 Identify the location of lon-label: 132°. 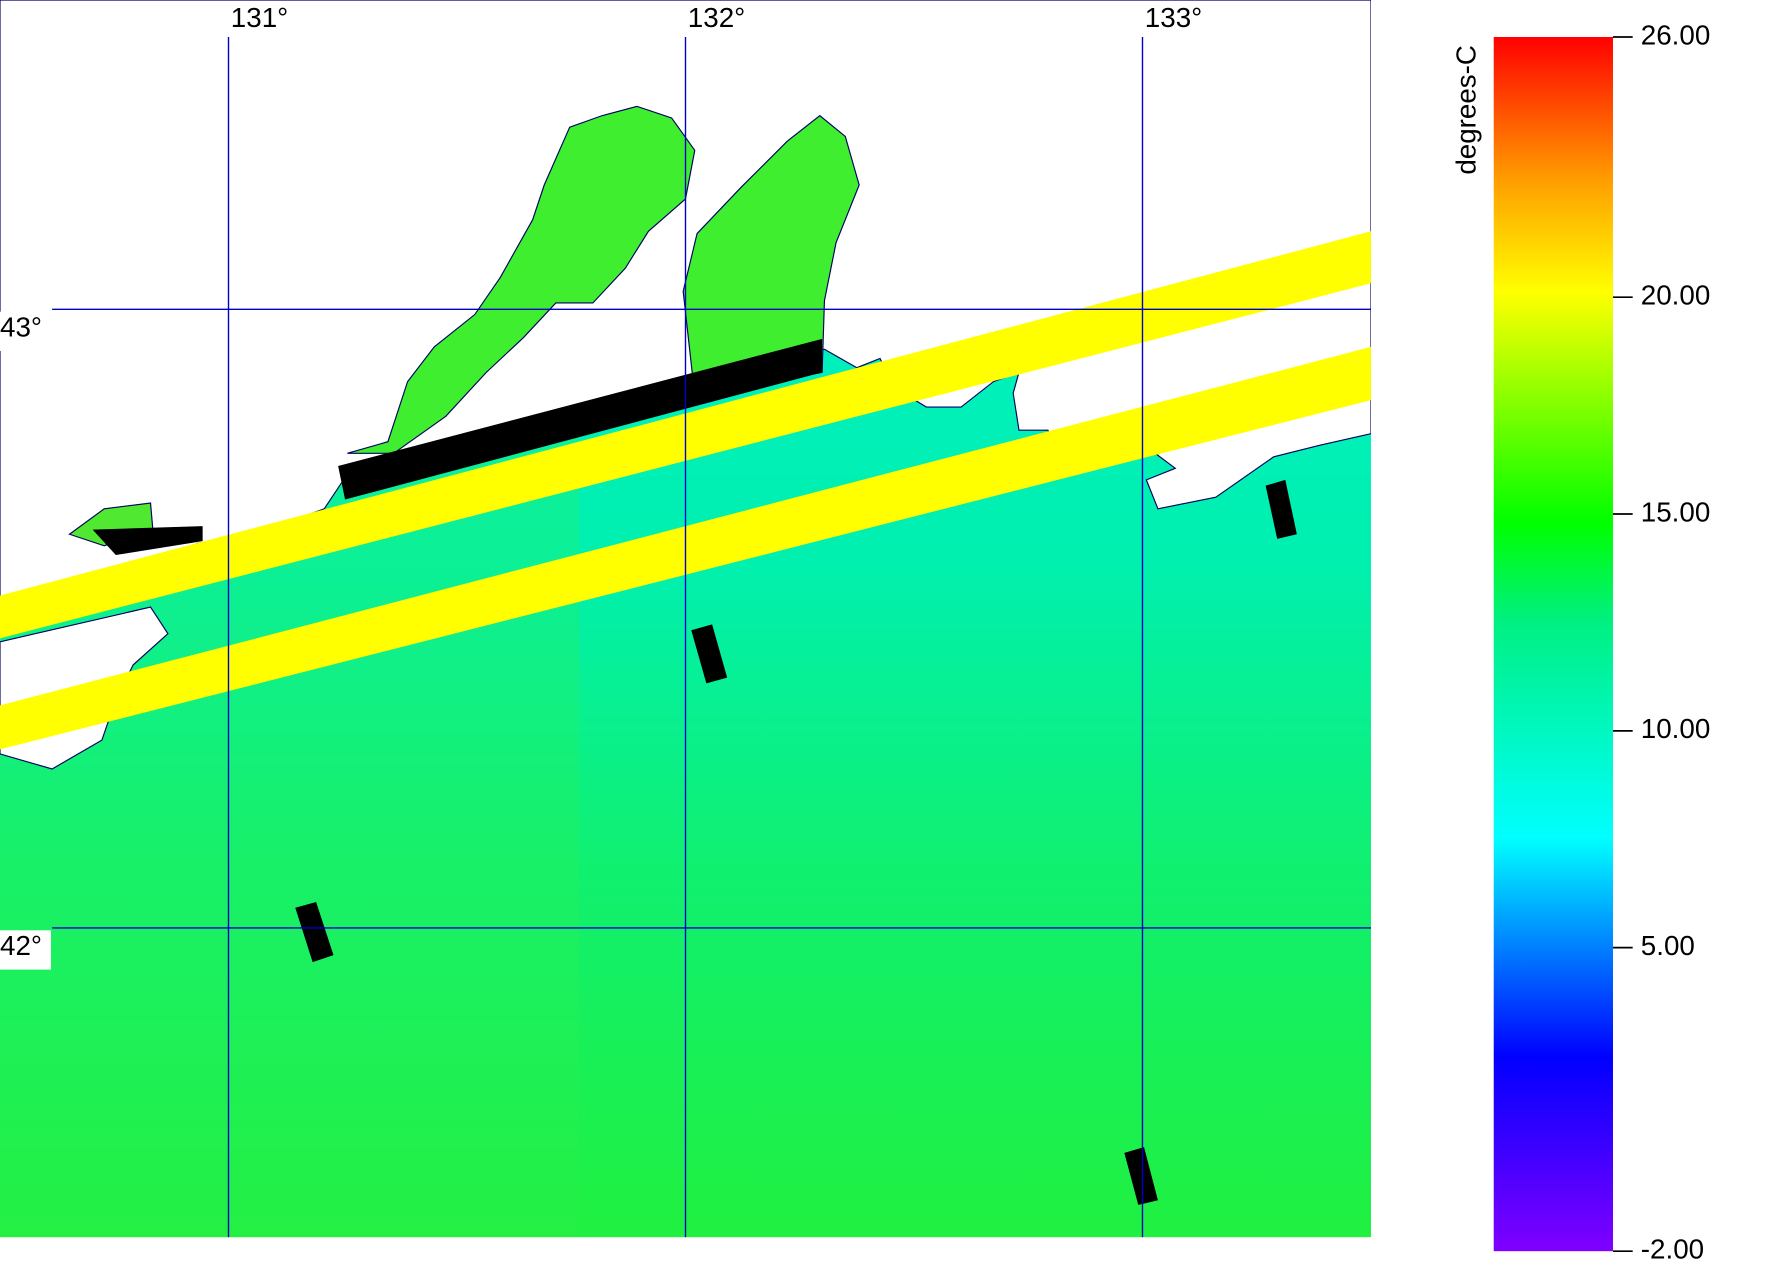
(716, 17).